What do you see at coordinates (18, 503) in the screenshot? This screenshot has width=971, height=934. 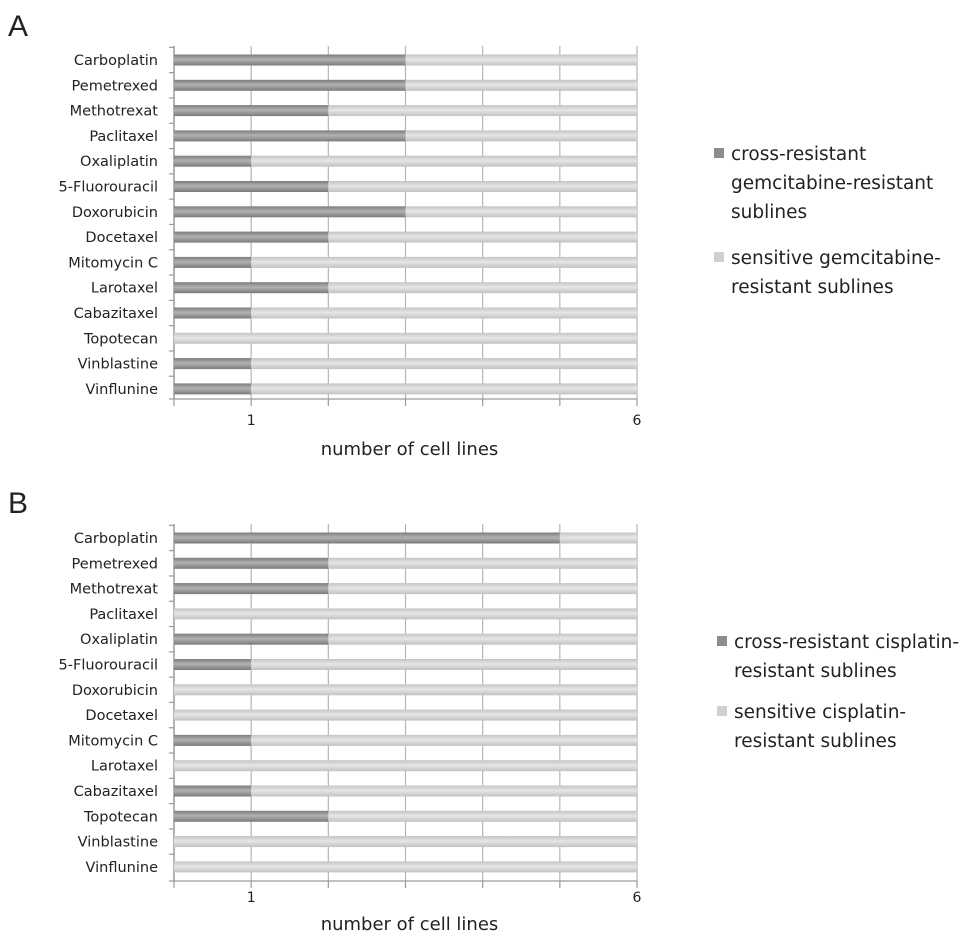 I see `panel-letter-b: B` at bounding box center [18, 503].